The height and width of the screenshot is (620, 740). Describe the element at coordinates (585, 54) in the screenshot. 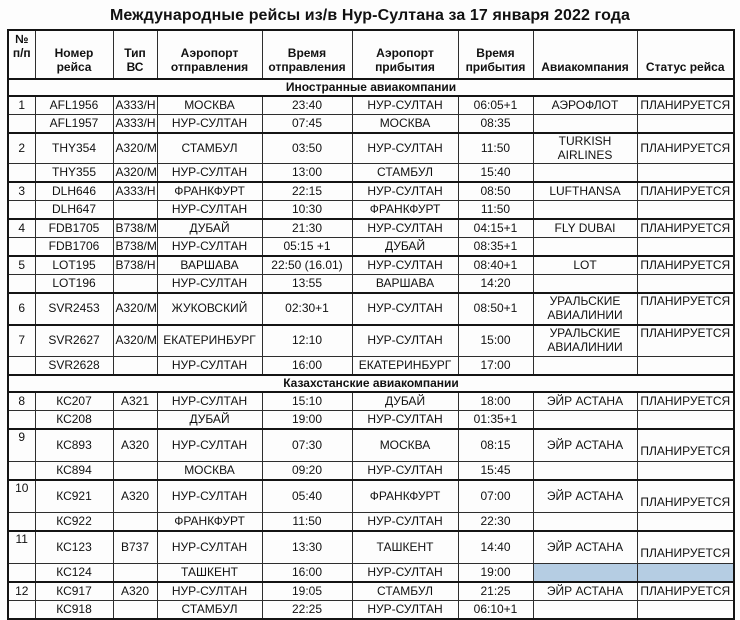

I see `column-header-airline: Авиакомпания` at that location.